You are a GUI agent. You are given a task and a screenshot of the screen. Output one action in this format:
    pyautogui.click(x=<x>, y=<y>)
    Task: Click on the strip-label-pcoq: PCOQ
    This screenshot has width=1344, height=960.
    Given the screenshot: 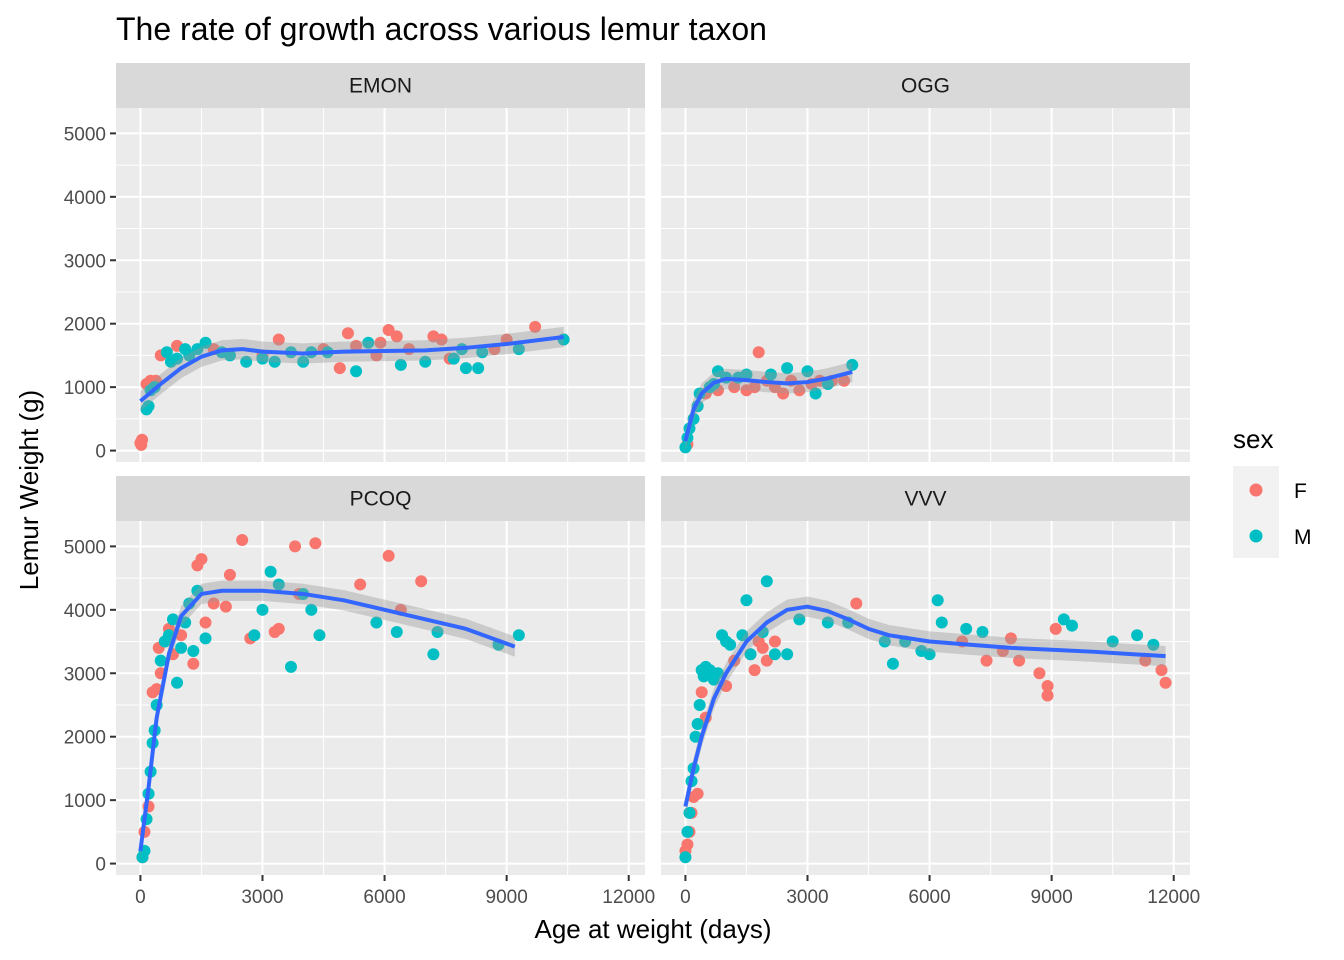 What is the action you would take?
    pyautogui.click(x=381, y=499)
    